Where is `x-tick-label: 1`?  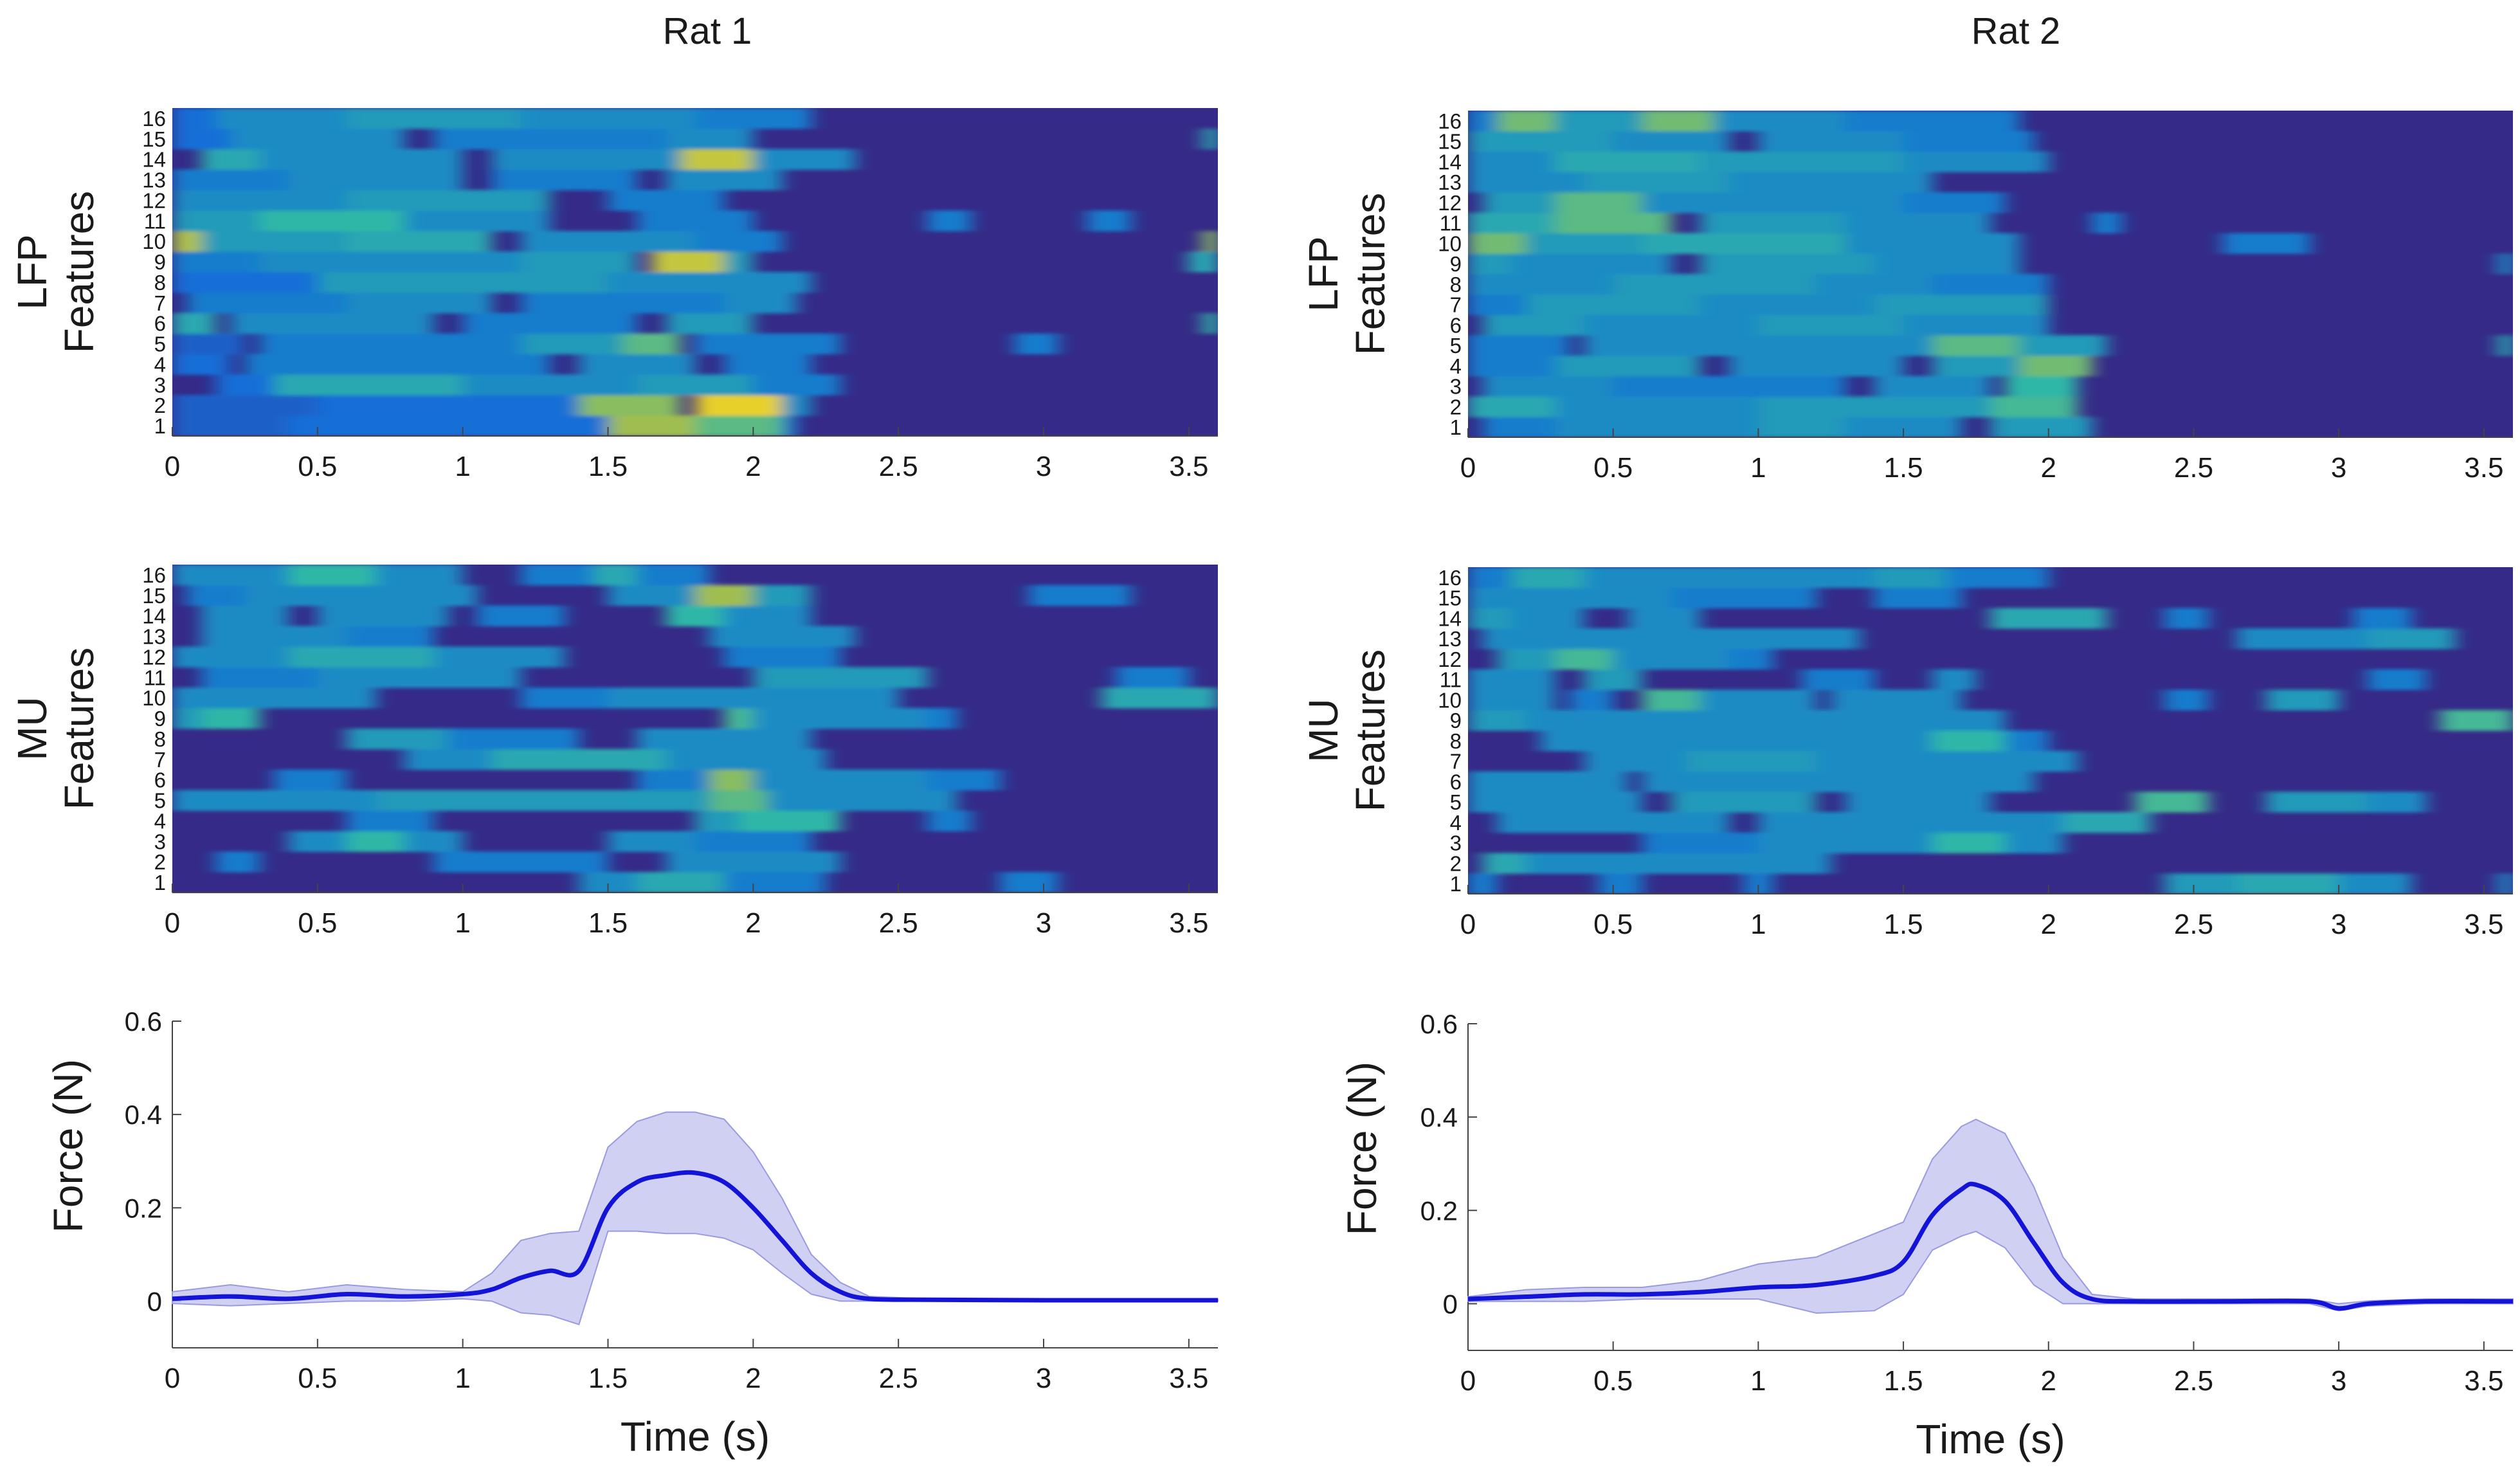
x-tick-label: 1 is located at coordinates (1758, 924).